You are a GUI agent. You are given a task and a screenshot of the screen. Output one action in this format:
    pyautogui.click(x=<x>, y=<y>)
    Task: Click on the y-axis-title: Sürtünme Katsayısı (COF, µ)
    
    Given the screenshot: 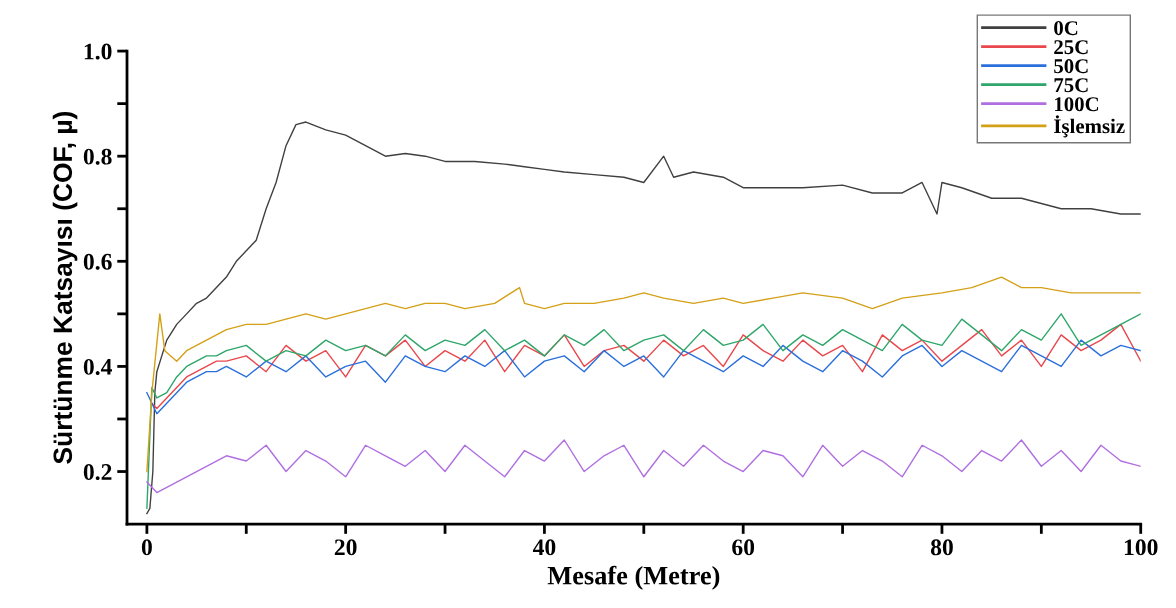 What is the action you would take?
    pyautogui.click(x=65, y=287)
    